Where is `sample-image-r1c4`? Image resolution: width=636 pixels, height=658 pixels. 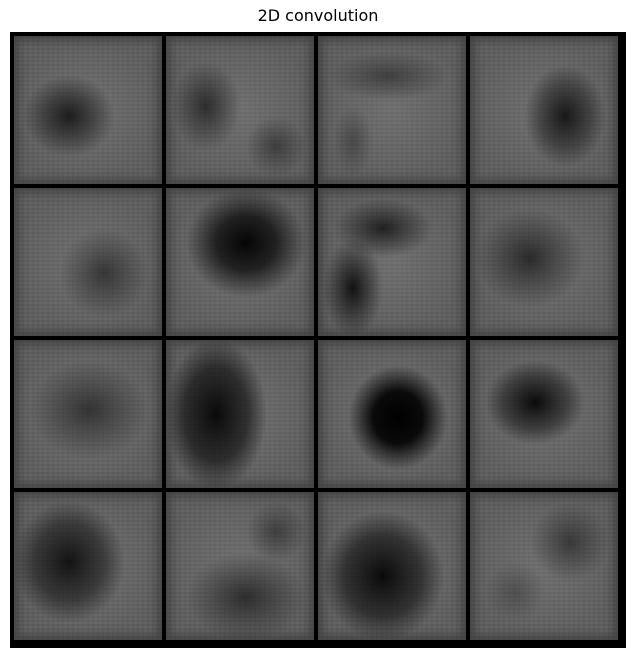 sample-image-r1c4 is located at coordinates (544, 110).